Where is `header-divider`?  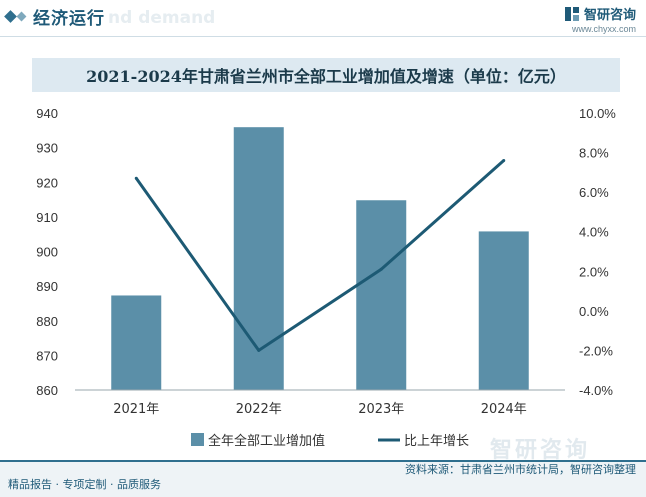
header-divider is located at coordinates (323, 36).